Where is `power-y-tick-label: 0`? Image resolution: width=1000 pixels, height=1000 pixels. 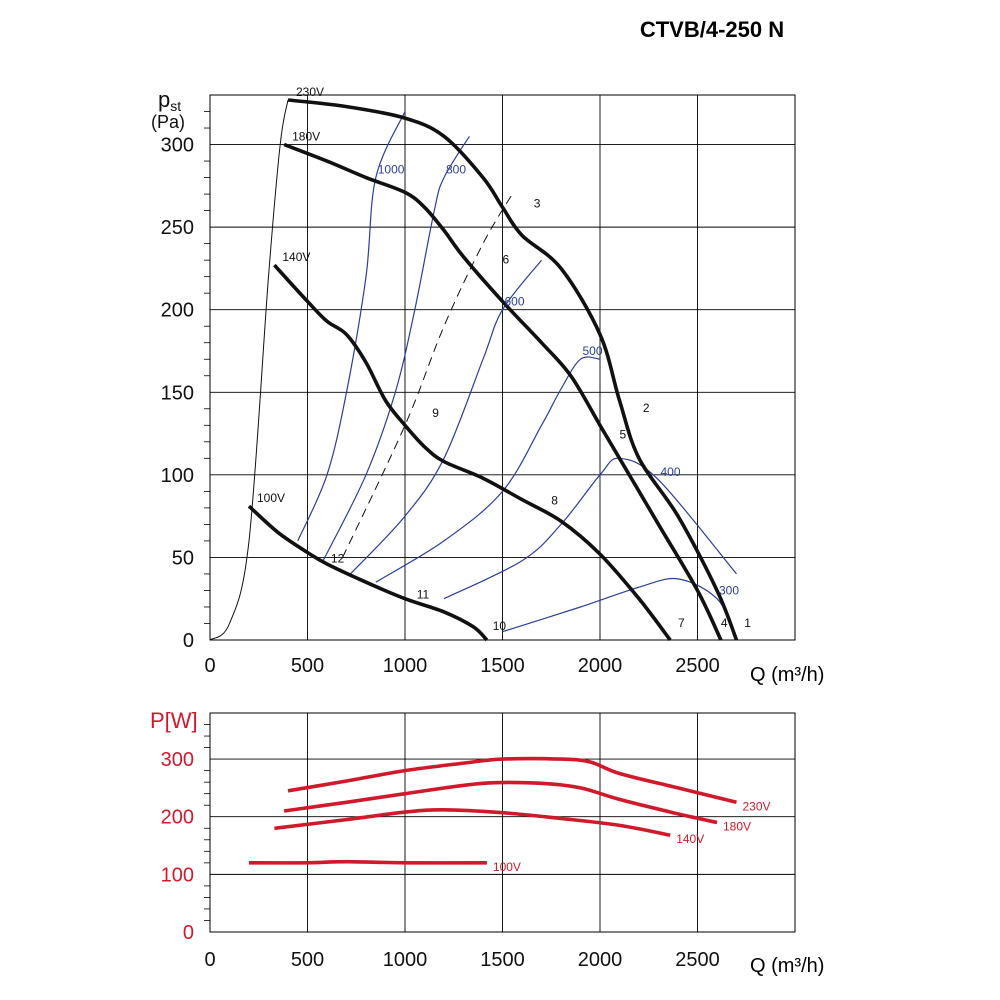 power-y-tick-label: 0 is located at coordinates (188, 933).